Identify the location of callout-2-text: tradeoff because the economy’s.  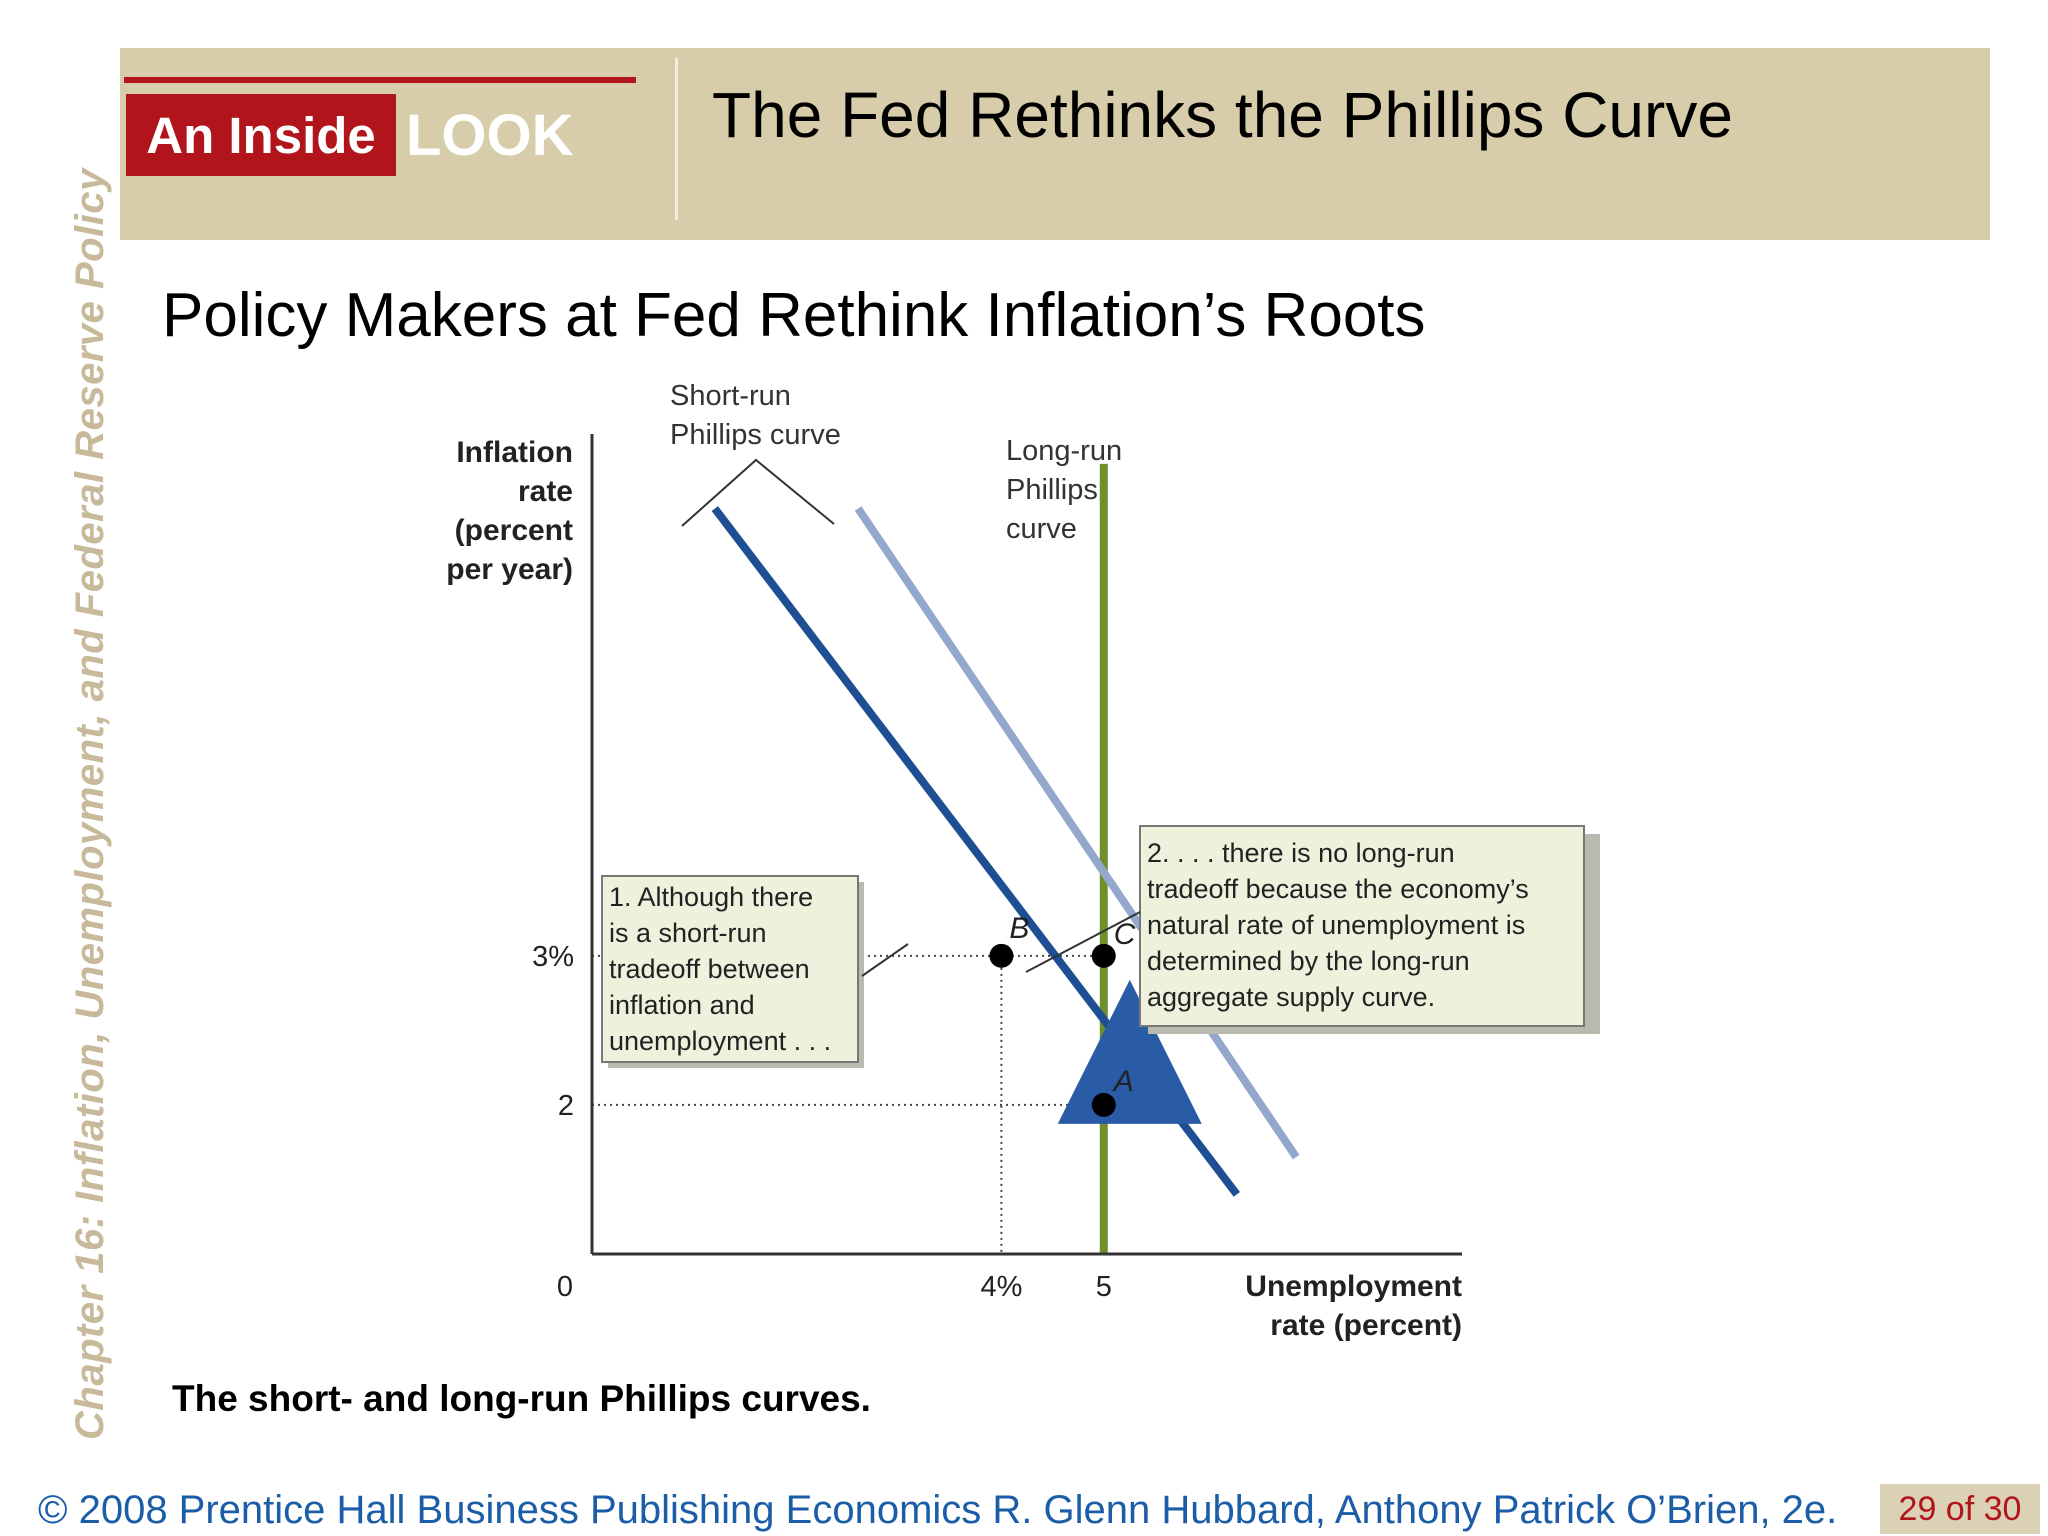
(1338, 889).